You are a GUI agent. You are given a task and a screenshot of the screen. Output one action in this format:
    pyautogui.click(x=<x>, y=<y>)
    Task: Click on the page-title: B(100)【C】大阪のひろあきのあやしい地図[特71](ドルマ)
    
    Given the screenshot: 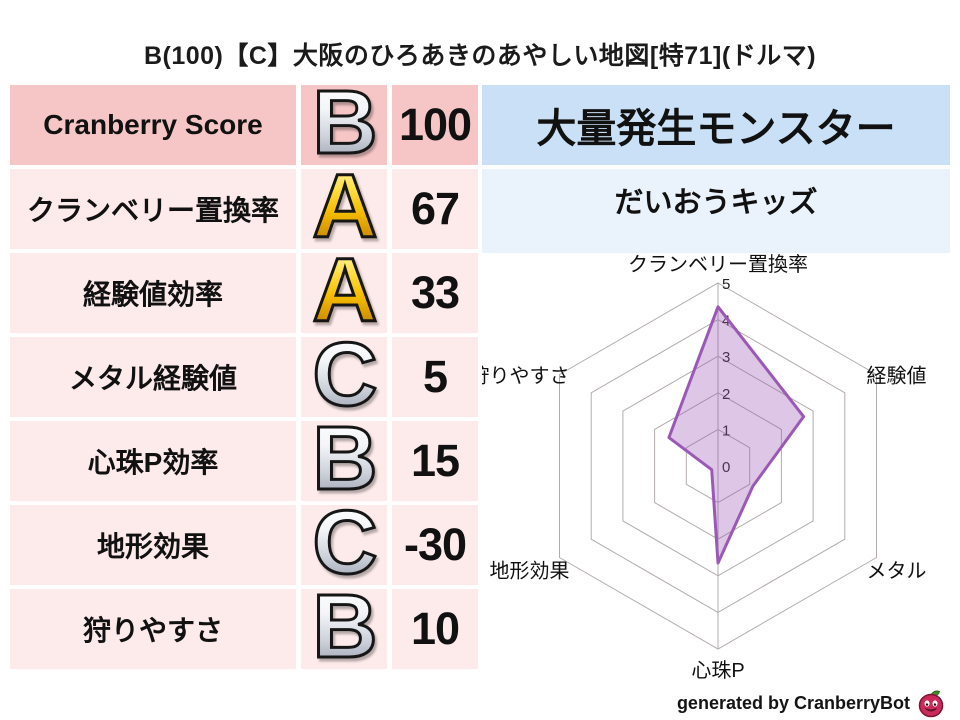 What is the action you would take?
    pyautogui.click(x=480, y=56)
    